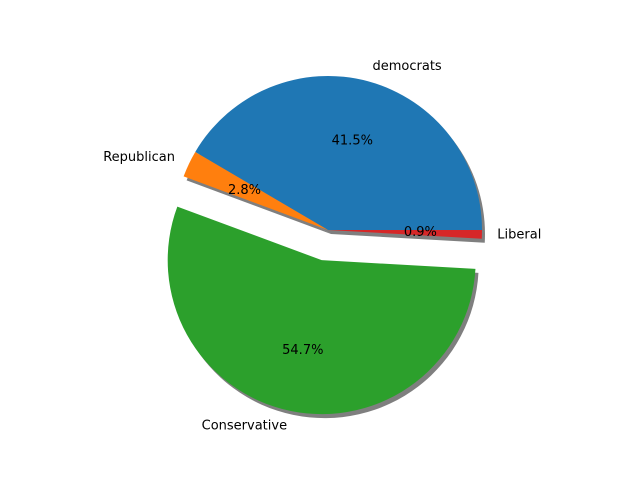 Image resolution: width=640 pixels, height=480 pixels. I want to click on label-conservative: Conservative, so click(244, 426).